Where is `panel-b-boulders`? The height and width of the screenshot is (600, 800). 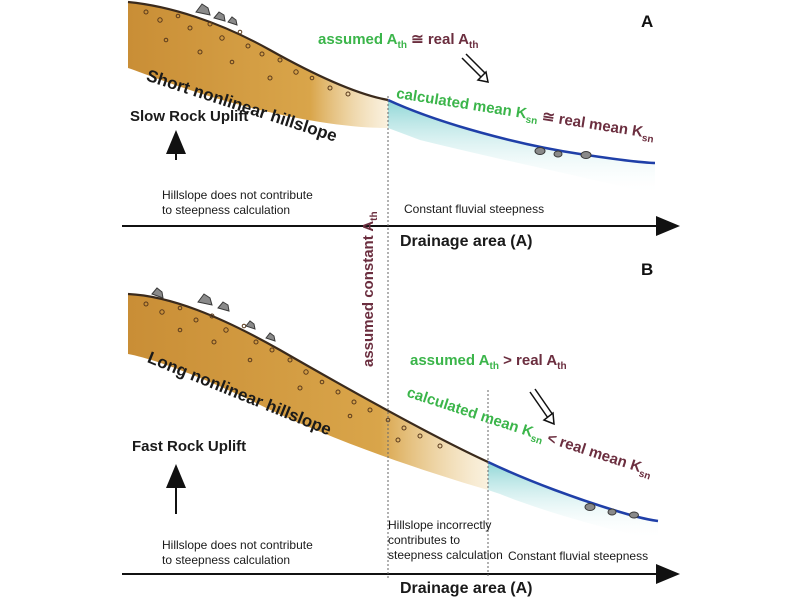
panel-b-boulders is located at coordinates (213, 314).